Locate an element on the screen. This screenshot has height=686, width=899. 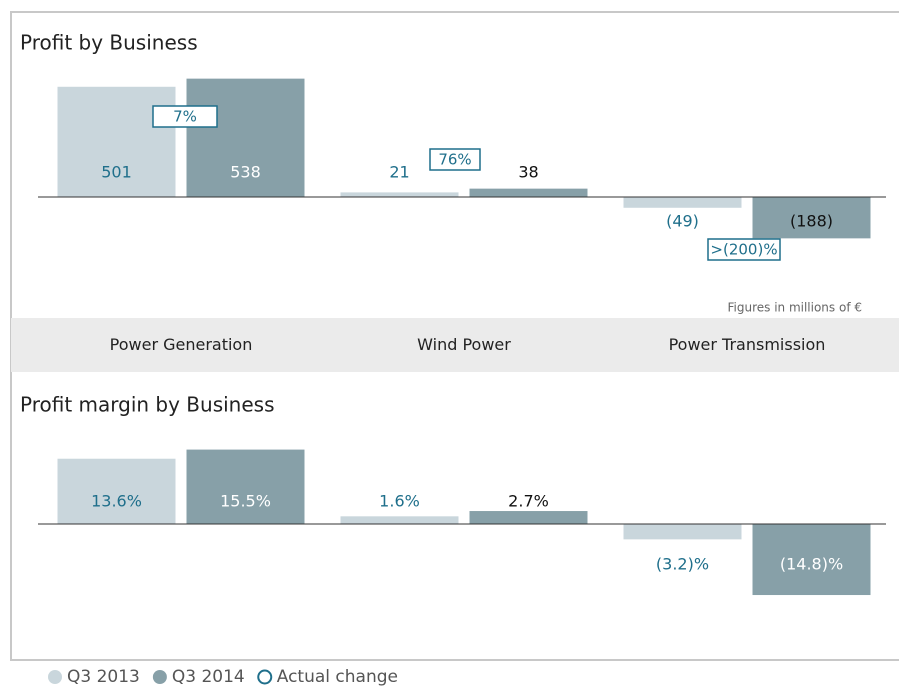
change-label: 76% is located at coordinates (454, 160).